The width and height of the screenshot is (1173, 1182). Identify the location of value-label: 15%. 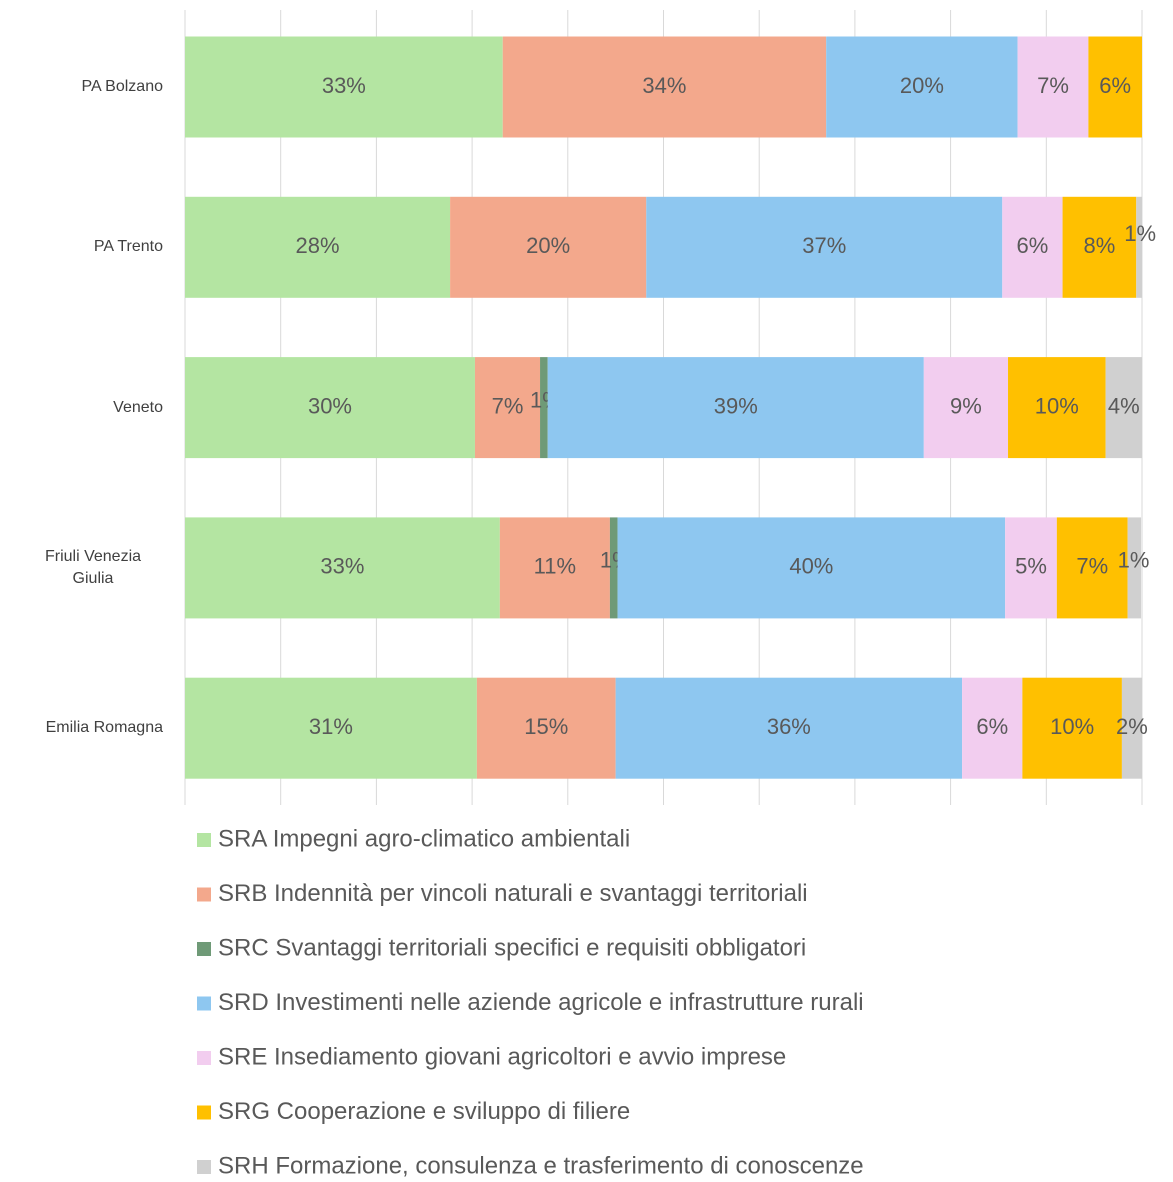
(546, 726).